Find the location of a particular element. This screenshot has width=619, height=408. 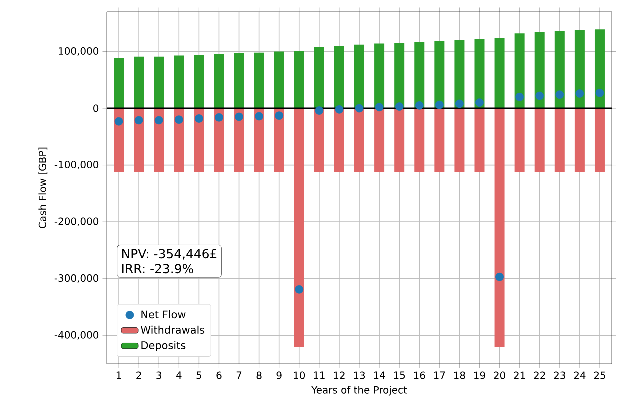

y-tick-label: -300,000 is located at coordinates (76, 279).